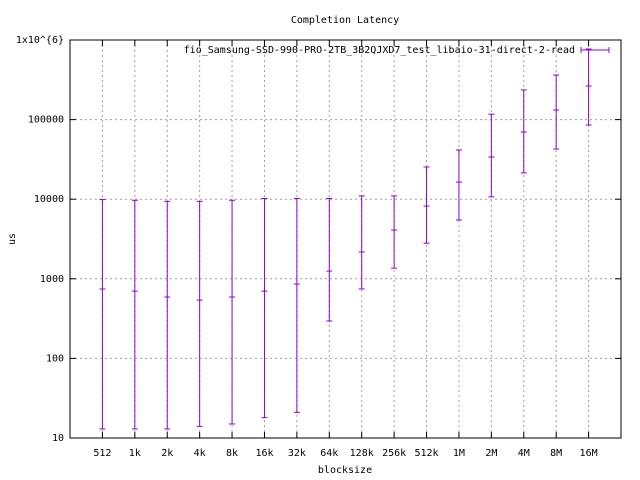  What do you see at coordinates (491, 453) in the screenshot?
I see `x-tick-label: 2M` at bounding box center [491, 453].